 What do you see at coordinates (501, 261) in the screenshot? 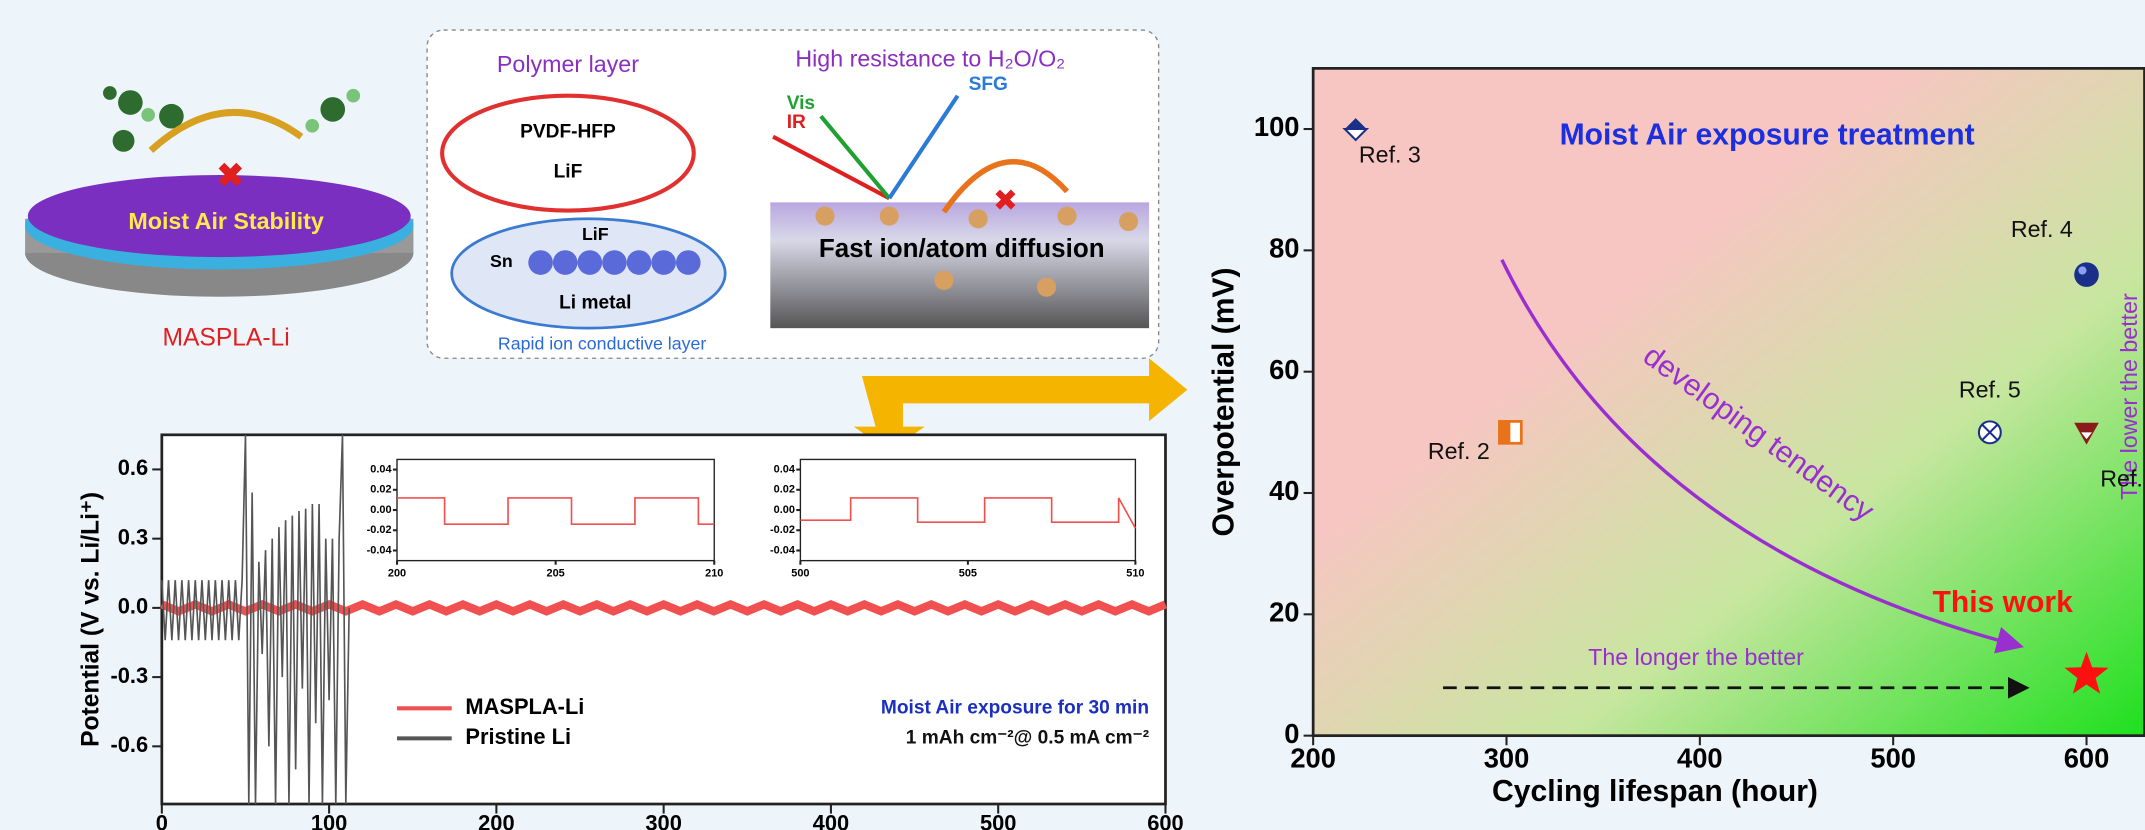
I see `label: Sn` at bounding box center [501, 261].